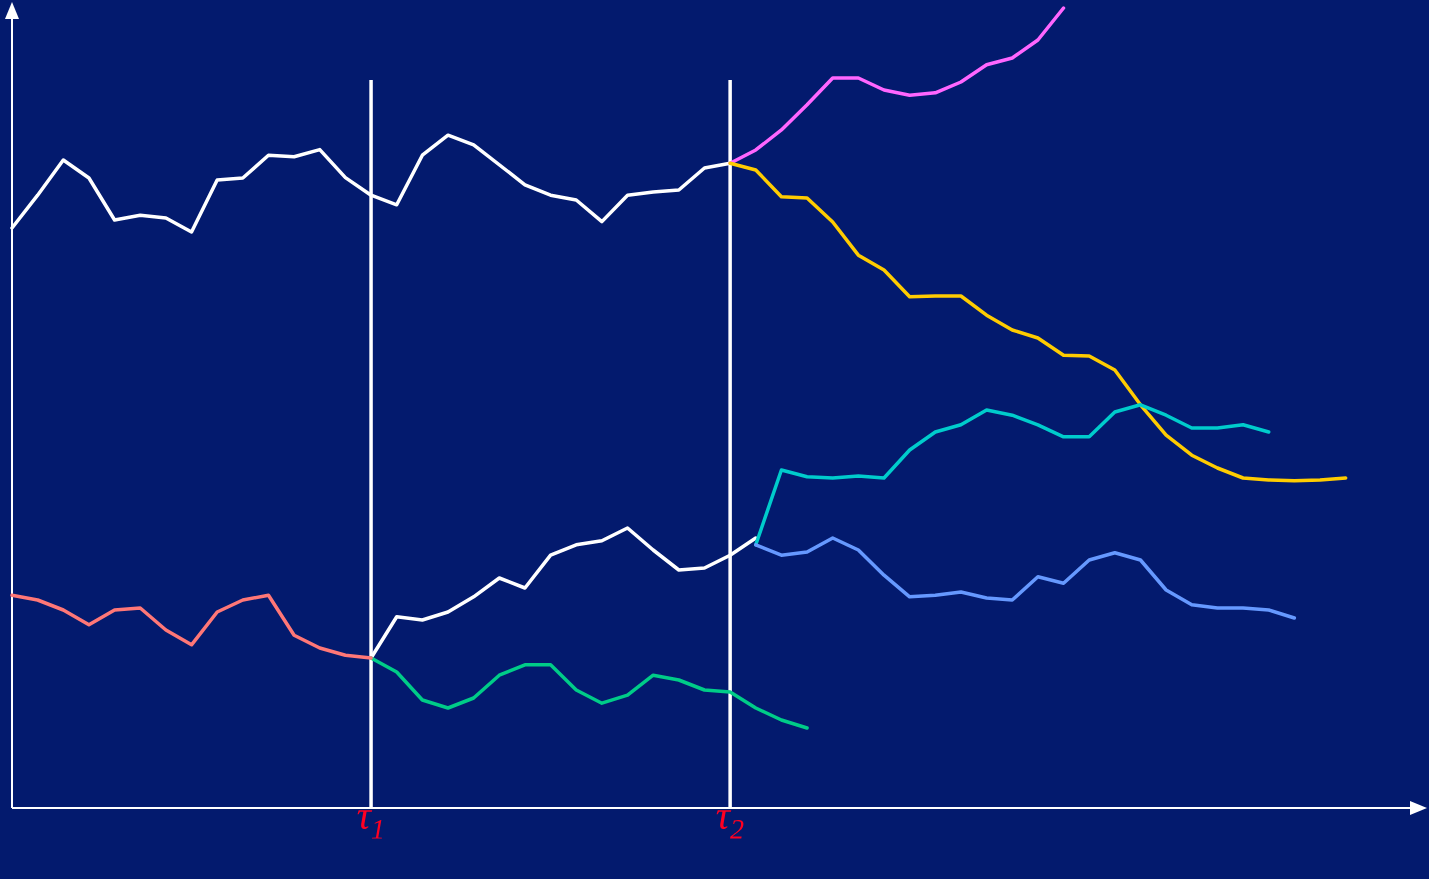 This screenshot has width=1429, height=879. What do you see at coordinates (369, 824) in the screenshot?
I see `x-tick-label: τ$_{1}$` at bounding box center [369, 824].